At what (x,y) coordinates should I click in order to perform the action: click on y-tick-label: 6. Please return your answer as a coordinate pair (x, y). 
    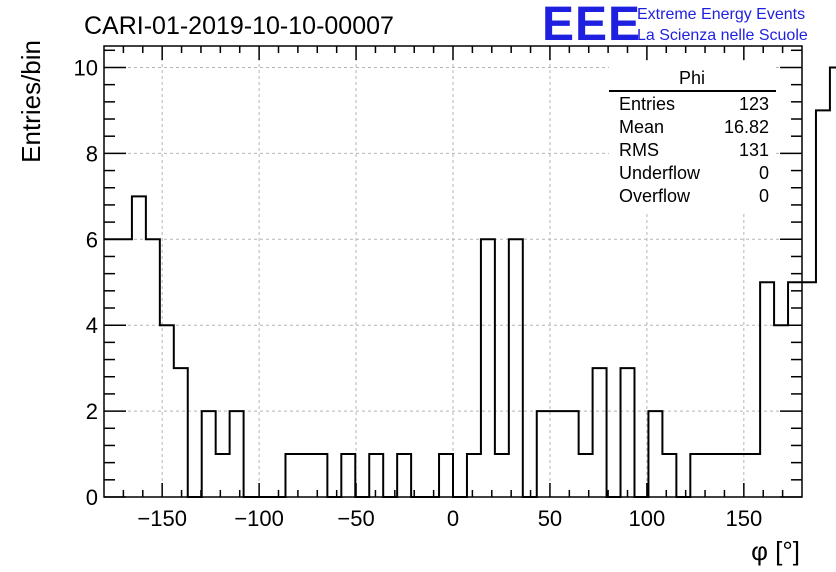
    Looking at the image, I should click on (92, 239).